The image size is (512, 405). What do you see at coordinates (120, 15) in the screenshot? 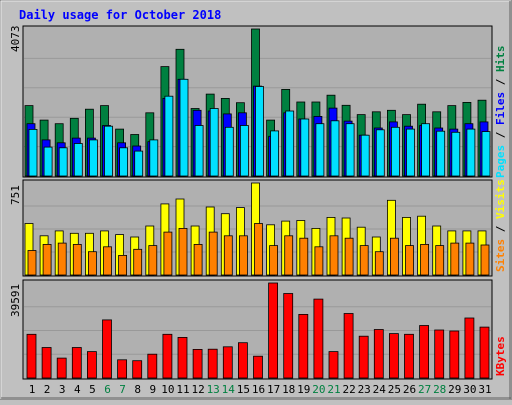
I see `chart-title: Daily usage for October 2018` at bounding box center [120, 15].